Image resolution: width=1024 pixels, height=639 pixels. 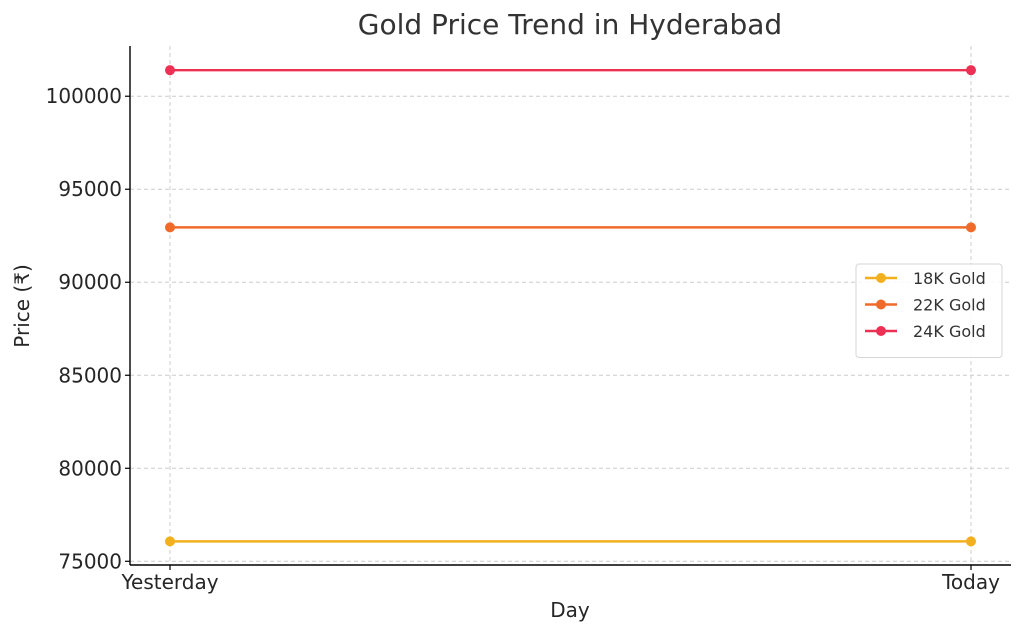 I want to click on y-tick-label: 75000, so click(x=90, y=561).